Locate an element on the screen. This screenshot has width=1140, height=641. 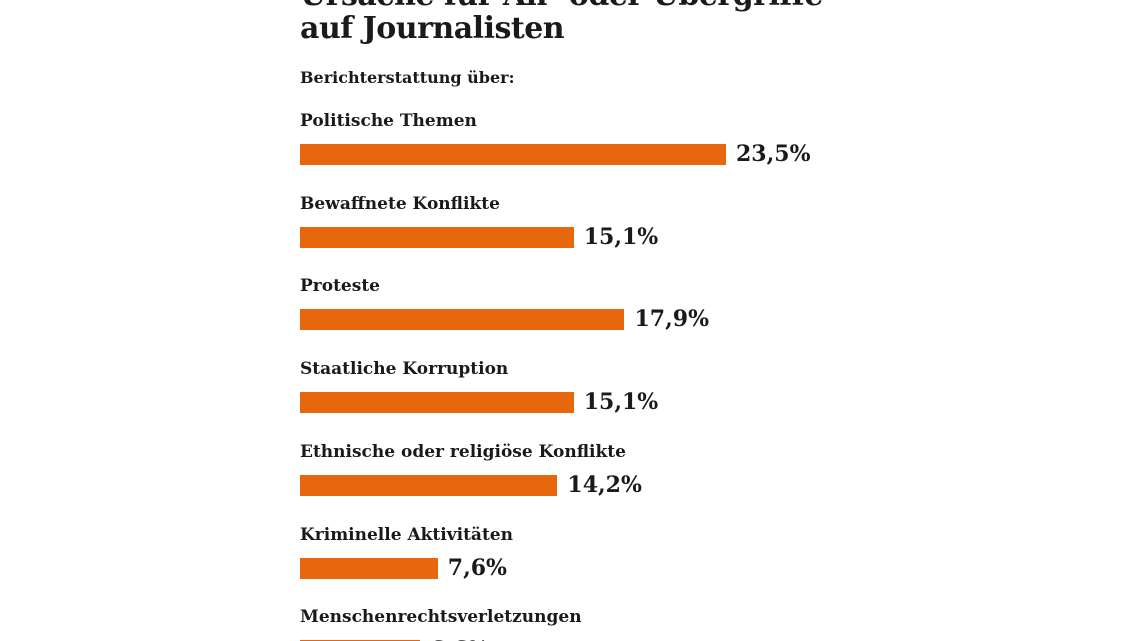
chart-subtitle: Berichterstattung über: is located at coordinates (407, 77).